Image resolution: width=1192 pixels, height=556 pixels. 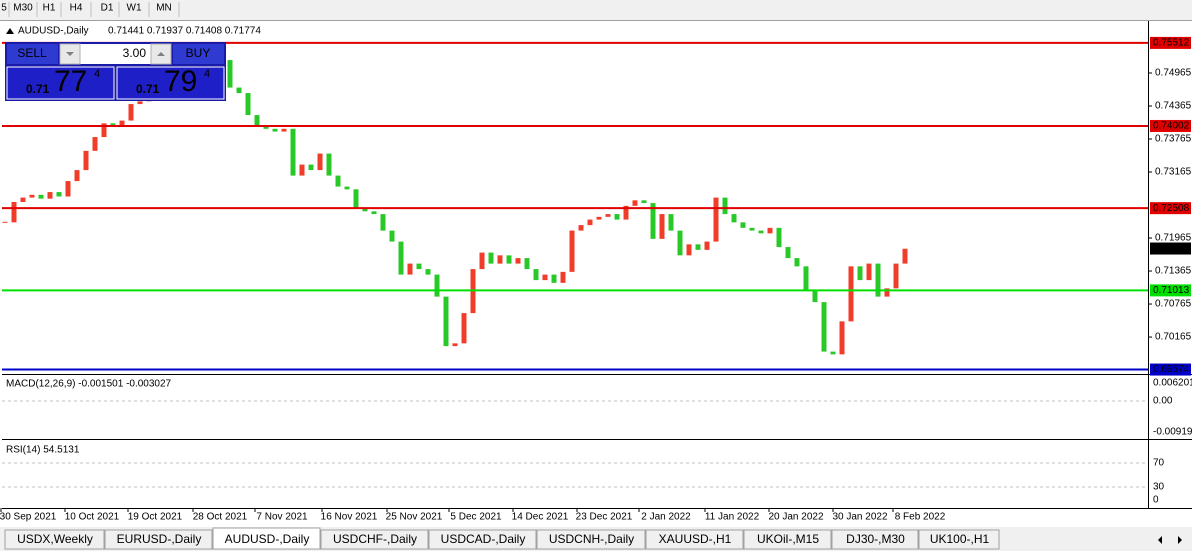 I want to click on timeframe-button: M30, so click(x=23, y=8).